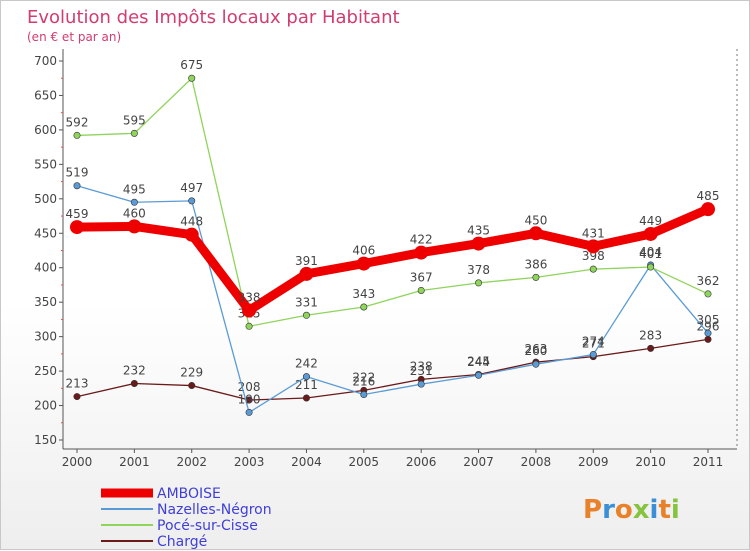 This screenshot has height=551, width=750. Describe the element at coordinates (182, 542) in the screenshot. I see `legend-label-charg-: Chargé` at that location.